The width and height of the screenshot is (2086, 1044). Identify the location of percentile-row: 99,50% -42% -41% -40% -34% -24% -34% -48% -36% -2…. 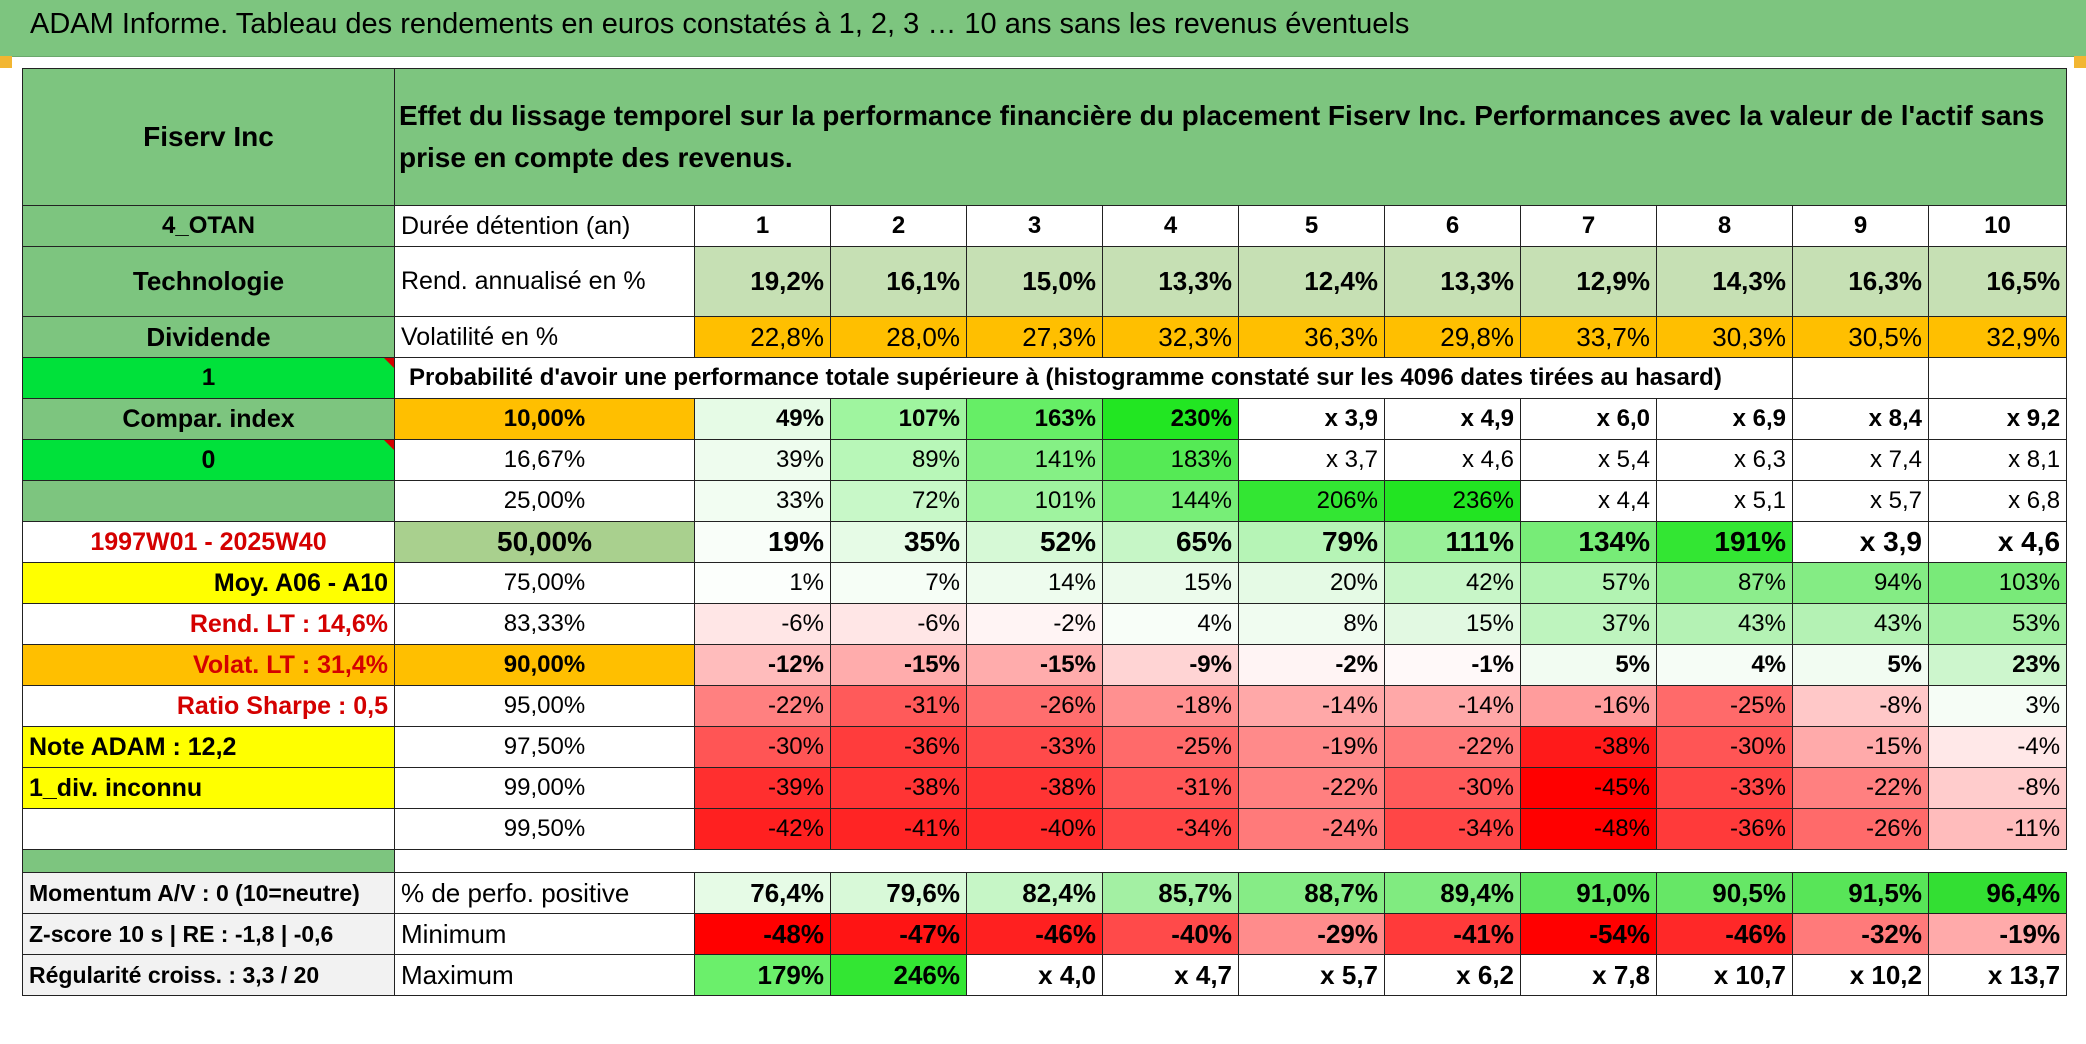
(1045, 829).